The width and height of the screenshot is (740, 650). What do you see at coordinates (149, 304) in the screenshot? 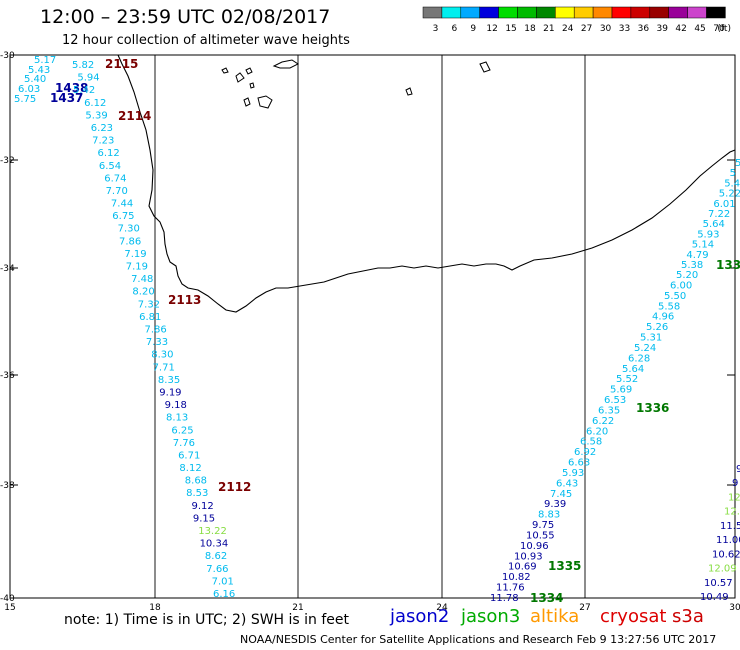
I see `track-b-value: 7.32` at bounding box center [149, 304].